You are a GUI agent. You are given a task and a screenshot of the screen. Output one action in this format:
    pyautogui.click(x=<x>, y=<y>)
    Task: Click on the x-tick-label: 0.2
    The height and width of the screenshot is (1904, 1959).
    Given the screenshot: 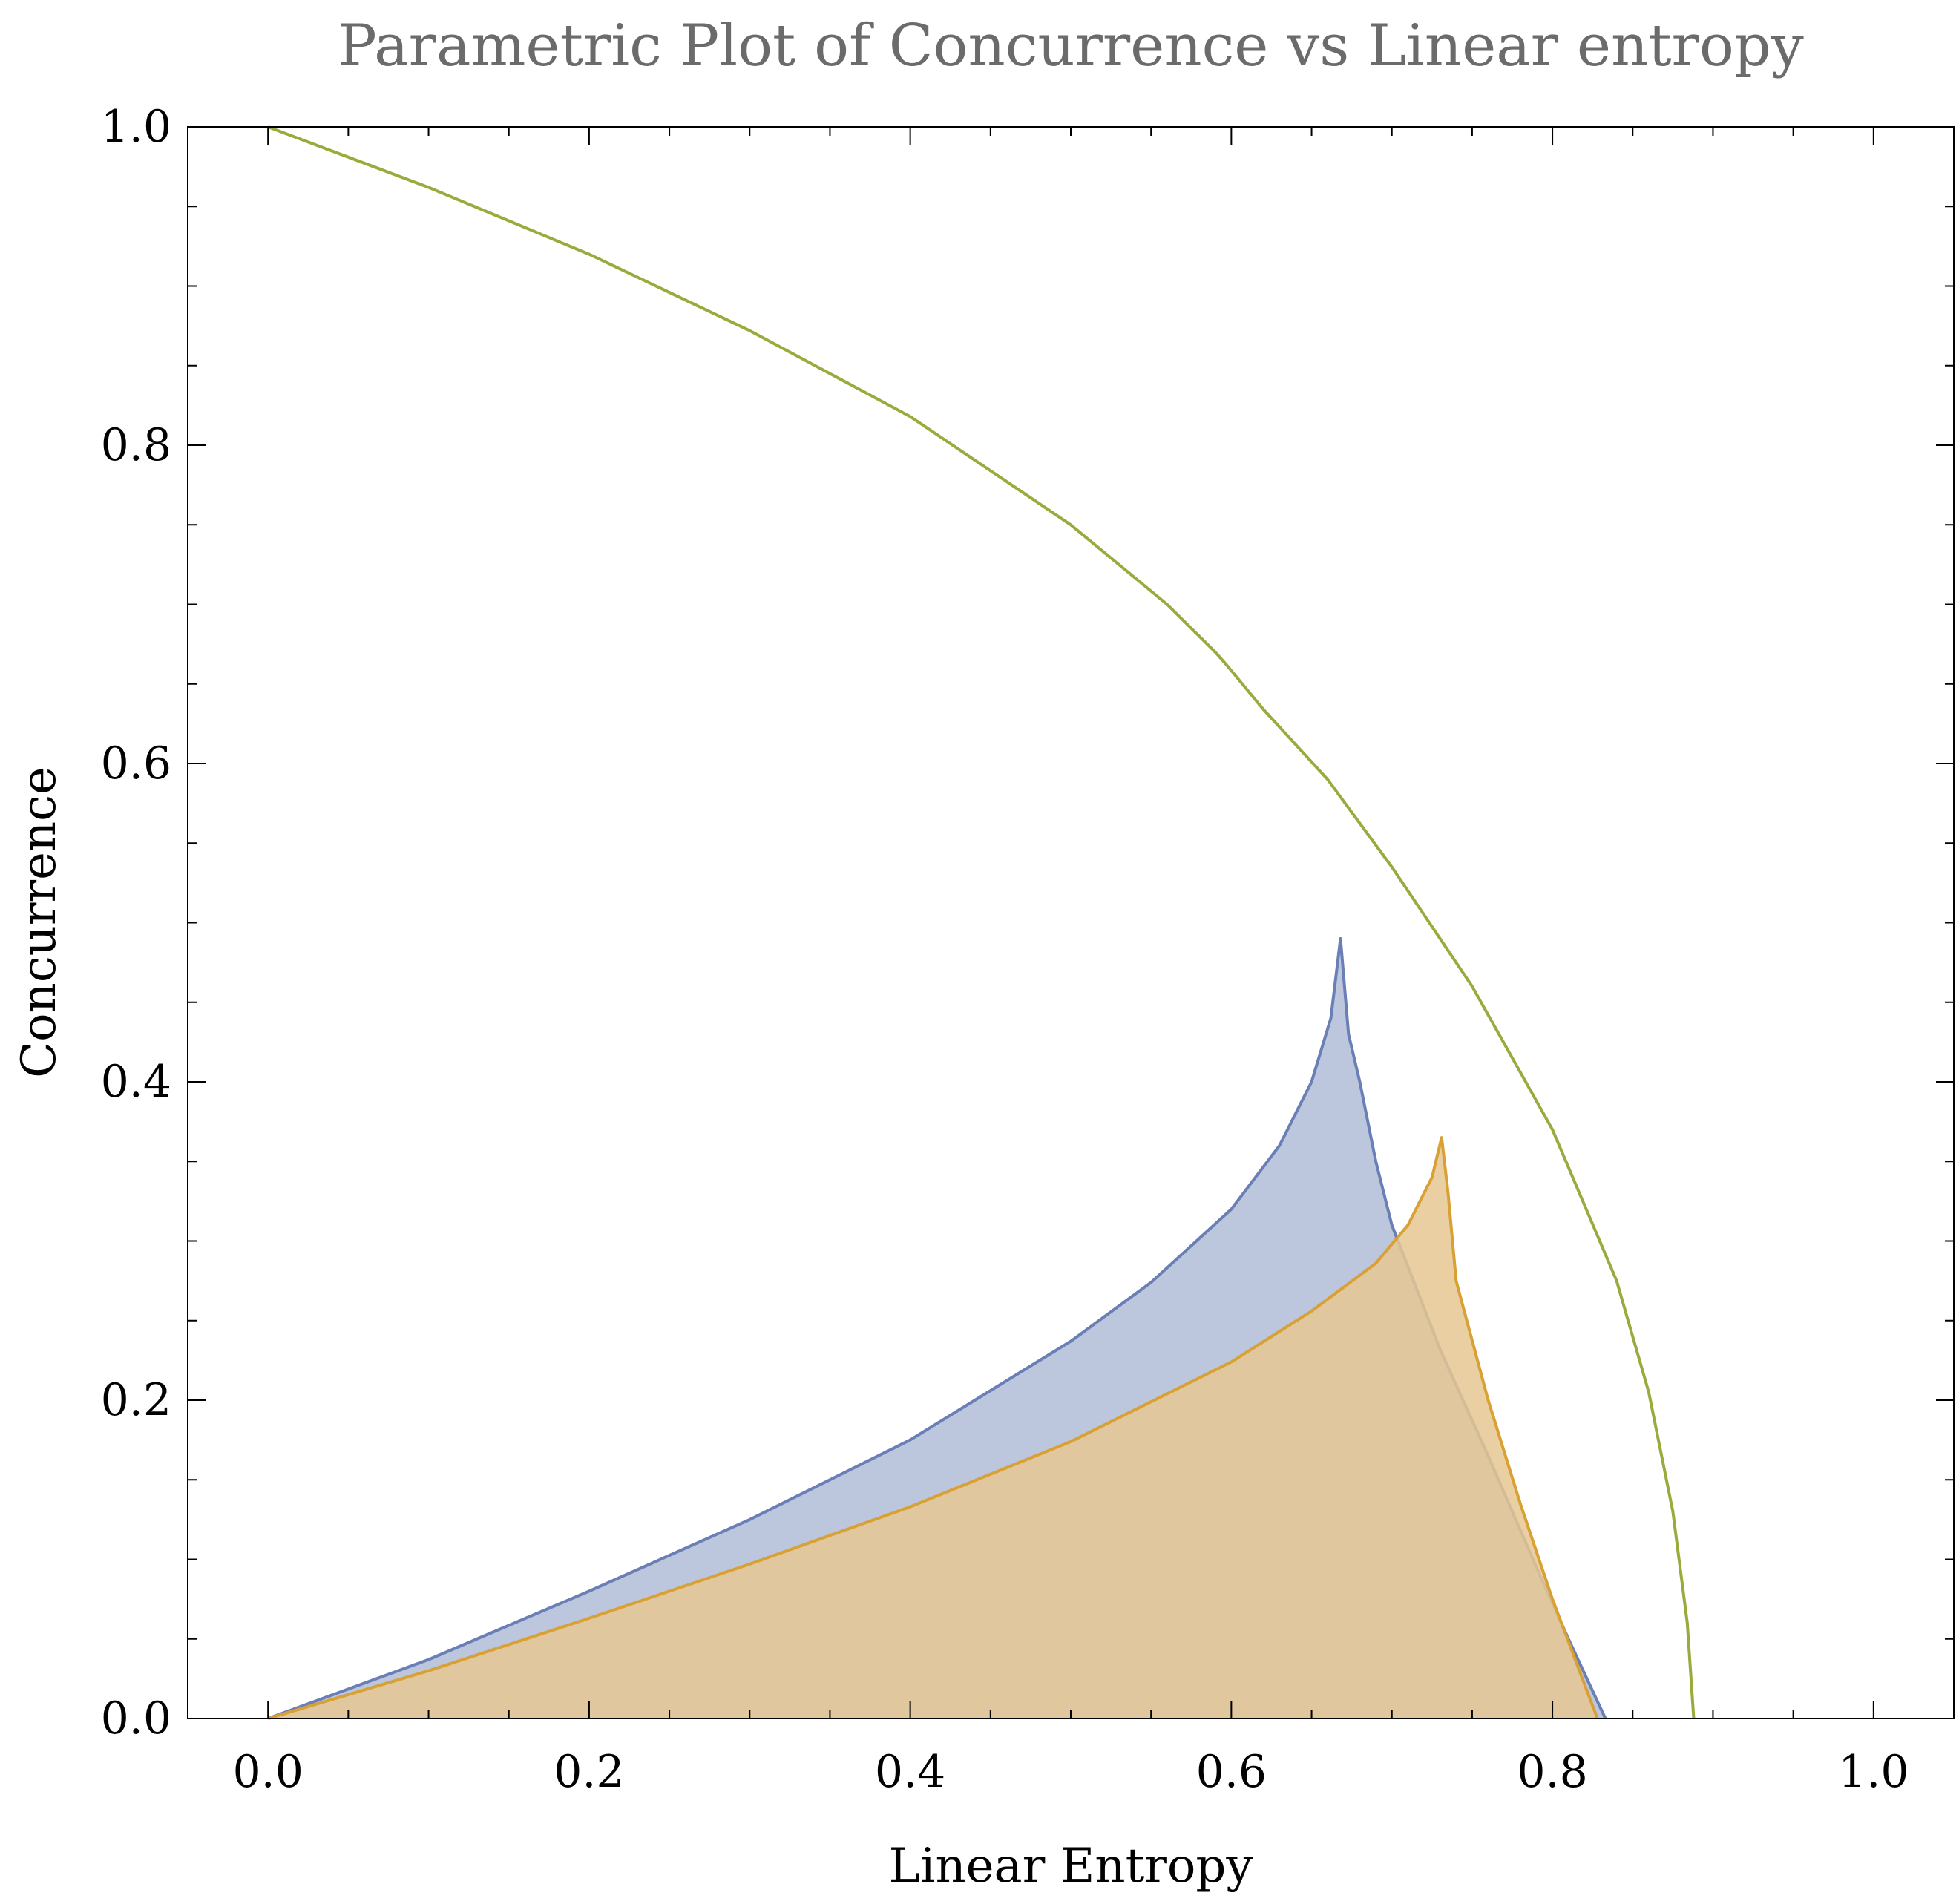 What is the action you would take?
    pyautogui.click(x=589, y=1772)
    